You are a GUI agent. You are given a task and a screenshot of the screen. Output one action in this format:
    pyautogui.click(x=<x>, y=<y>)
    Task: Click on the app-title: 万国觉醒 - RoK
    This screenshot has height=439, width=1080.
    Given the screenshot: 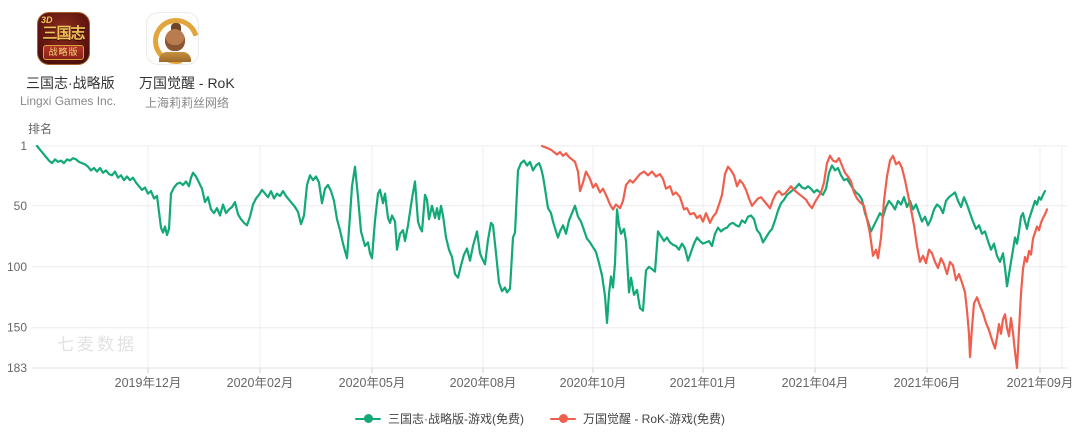 What is the action you would take?
    pyautogui.click(x=187, y=83)
    